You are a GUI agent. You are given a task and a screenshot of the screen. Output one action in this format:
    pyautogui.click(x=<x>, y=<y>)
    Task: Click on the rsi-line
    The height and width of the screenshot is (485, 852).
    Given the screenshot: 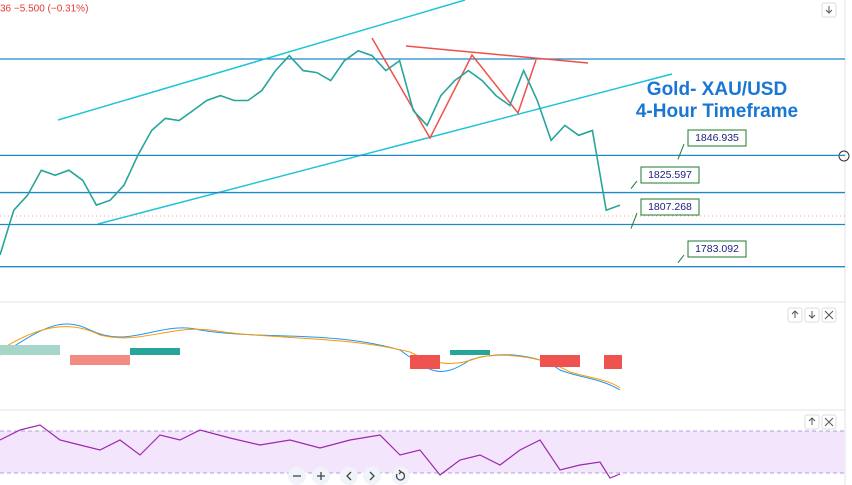 What is the action you would take?
    pyautogui.click(x=310, y=451)
    